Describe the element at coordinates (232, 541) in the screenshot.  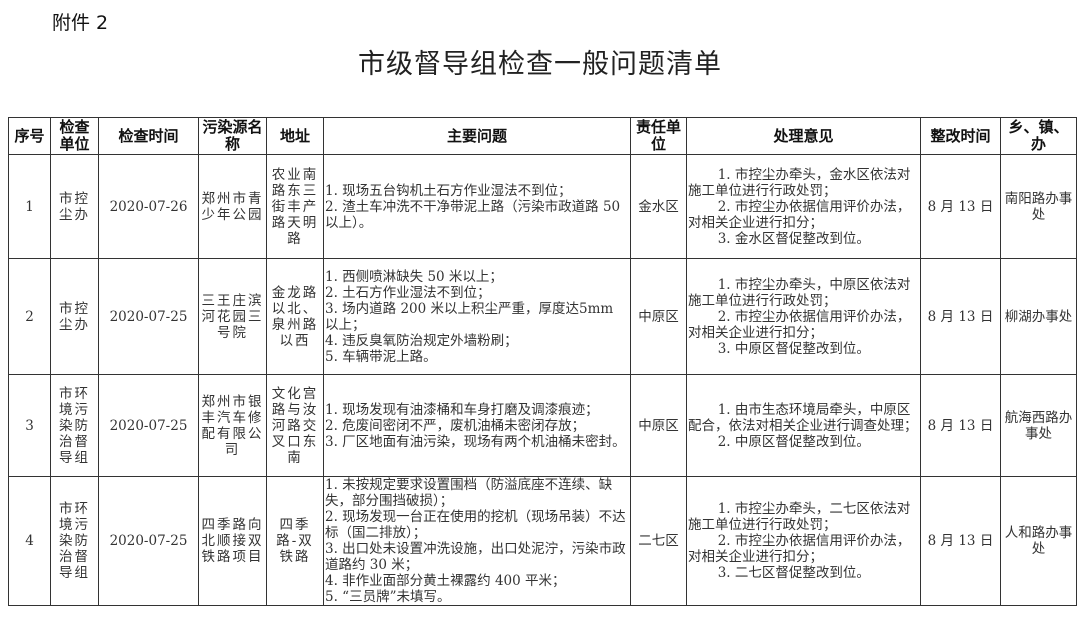
I see `cell-source: 四季路向北顺接双铁路项目` at that location.